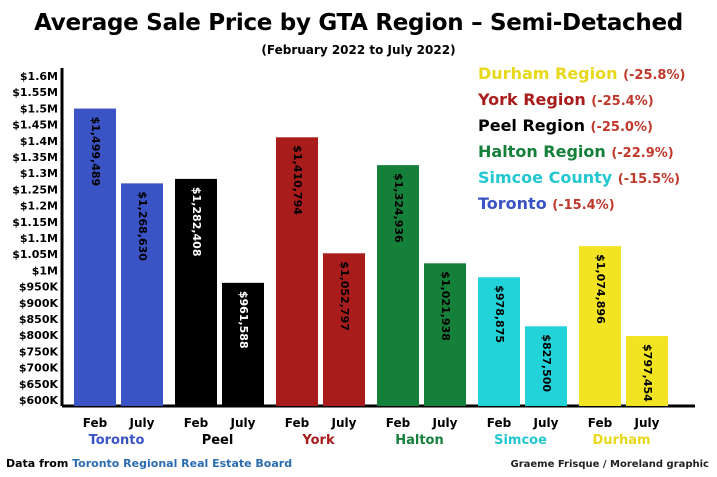  Describe the element at coordinates (39, 335) in the screenshot. I see `y-tick-label: $800K` at that location.